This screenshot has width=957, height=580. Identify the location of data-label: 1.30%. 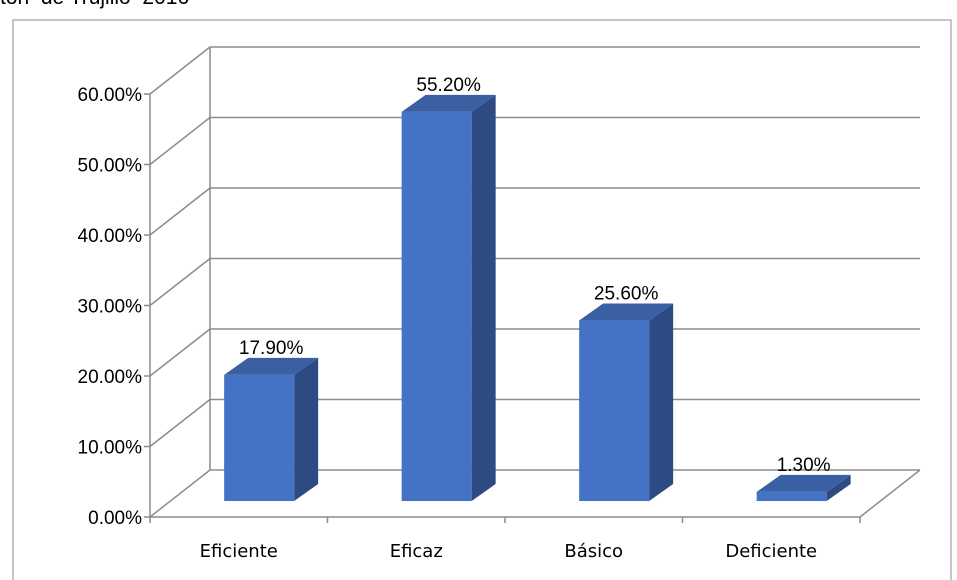
(804, 465).